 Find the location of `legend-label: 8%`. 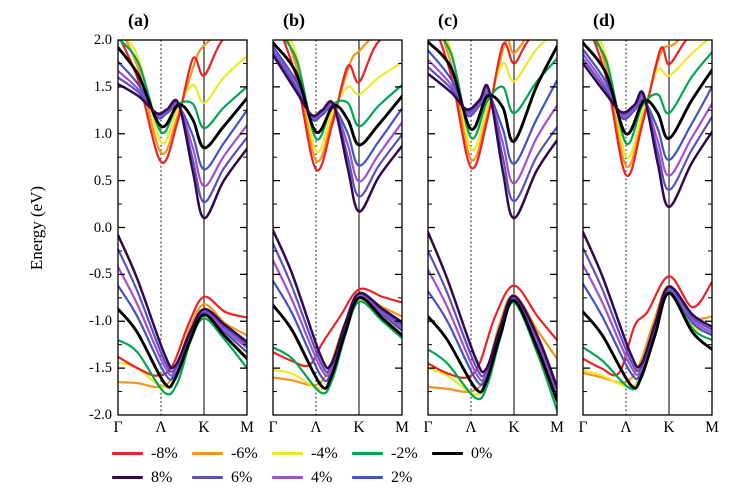

legend-label: 8% is located at coordinates (162, 477).